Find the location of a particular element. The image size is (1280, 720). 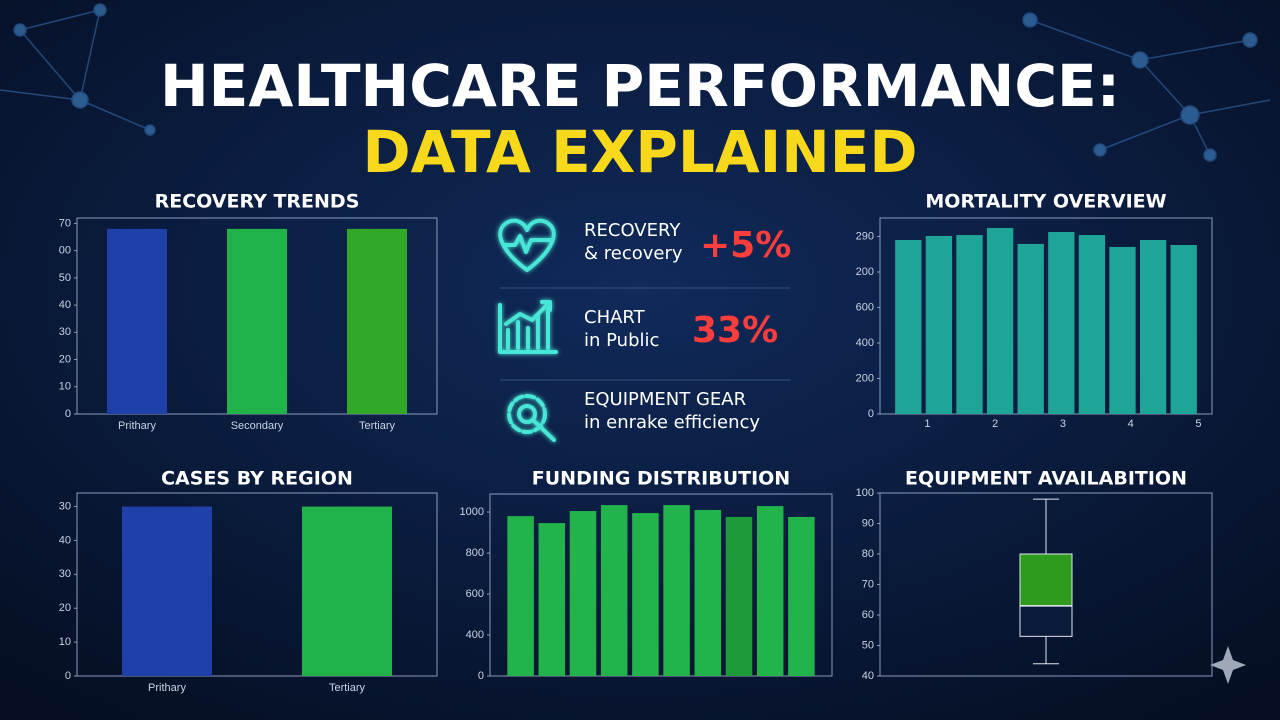

stat-label: in enrake efficiency is located at coordinates (672, 422).